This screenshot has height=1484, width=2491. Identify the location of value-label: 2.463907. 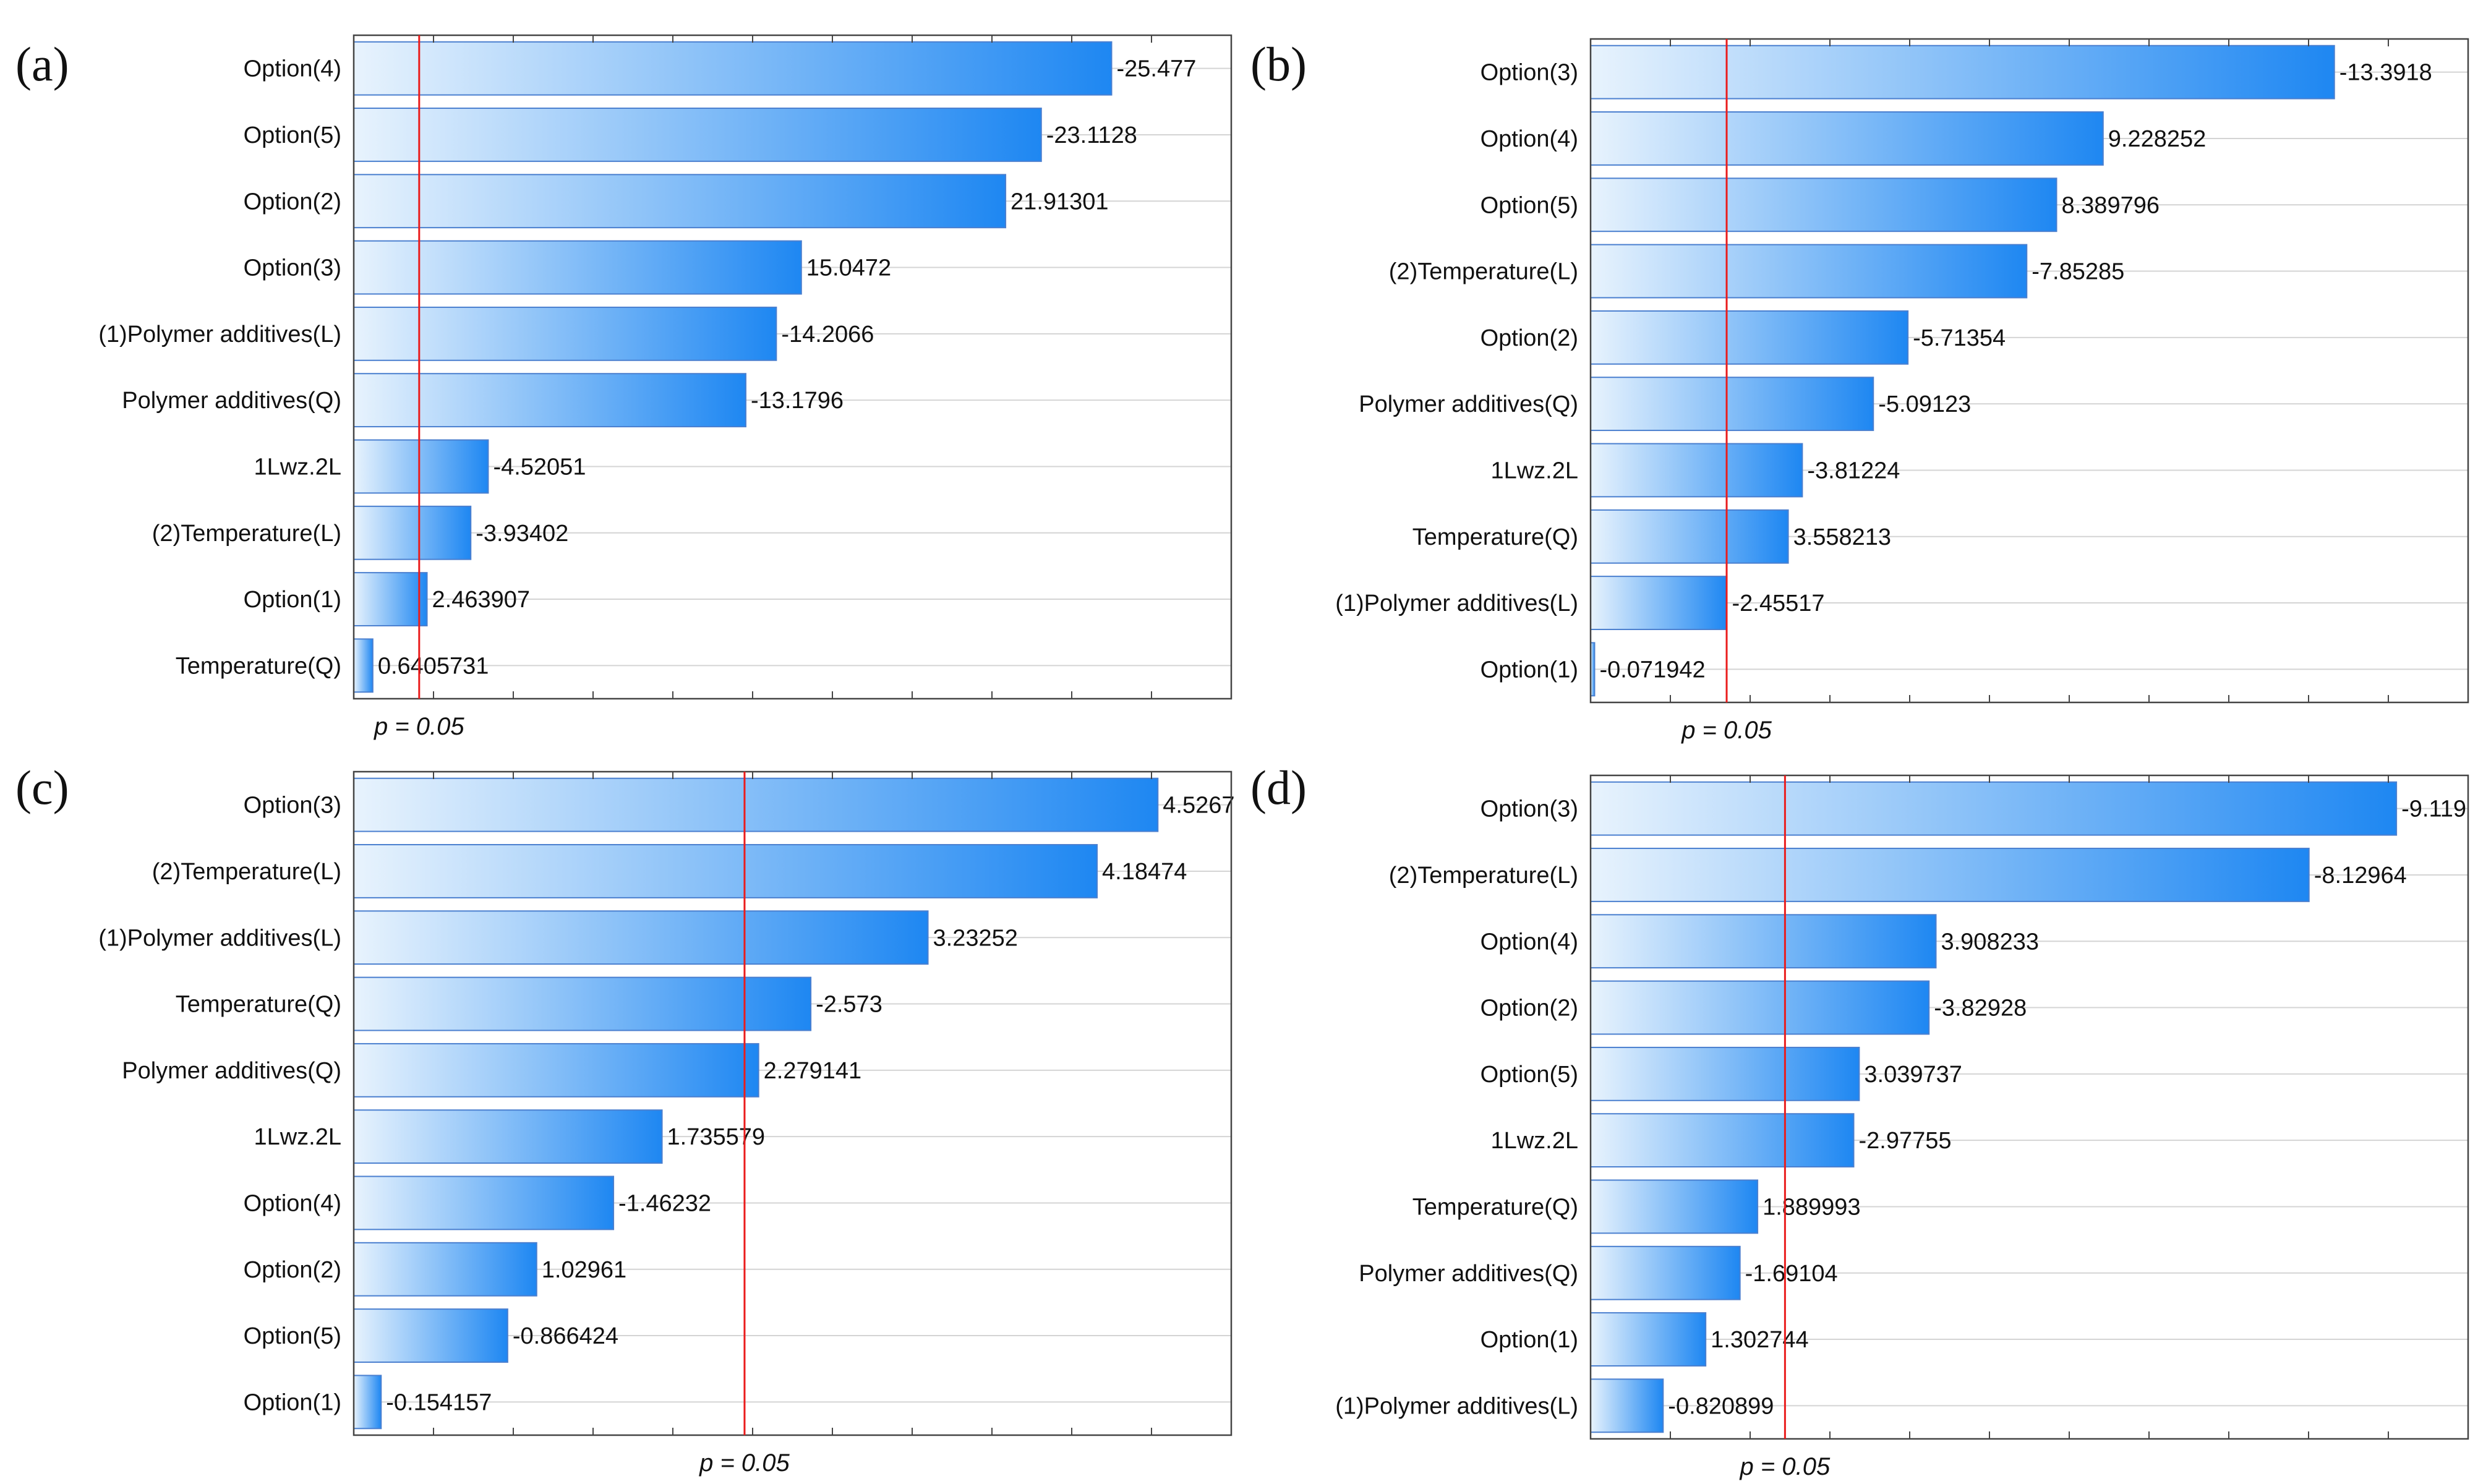
(481, 600).